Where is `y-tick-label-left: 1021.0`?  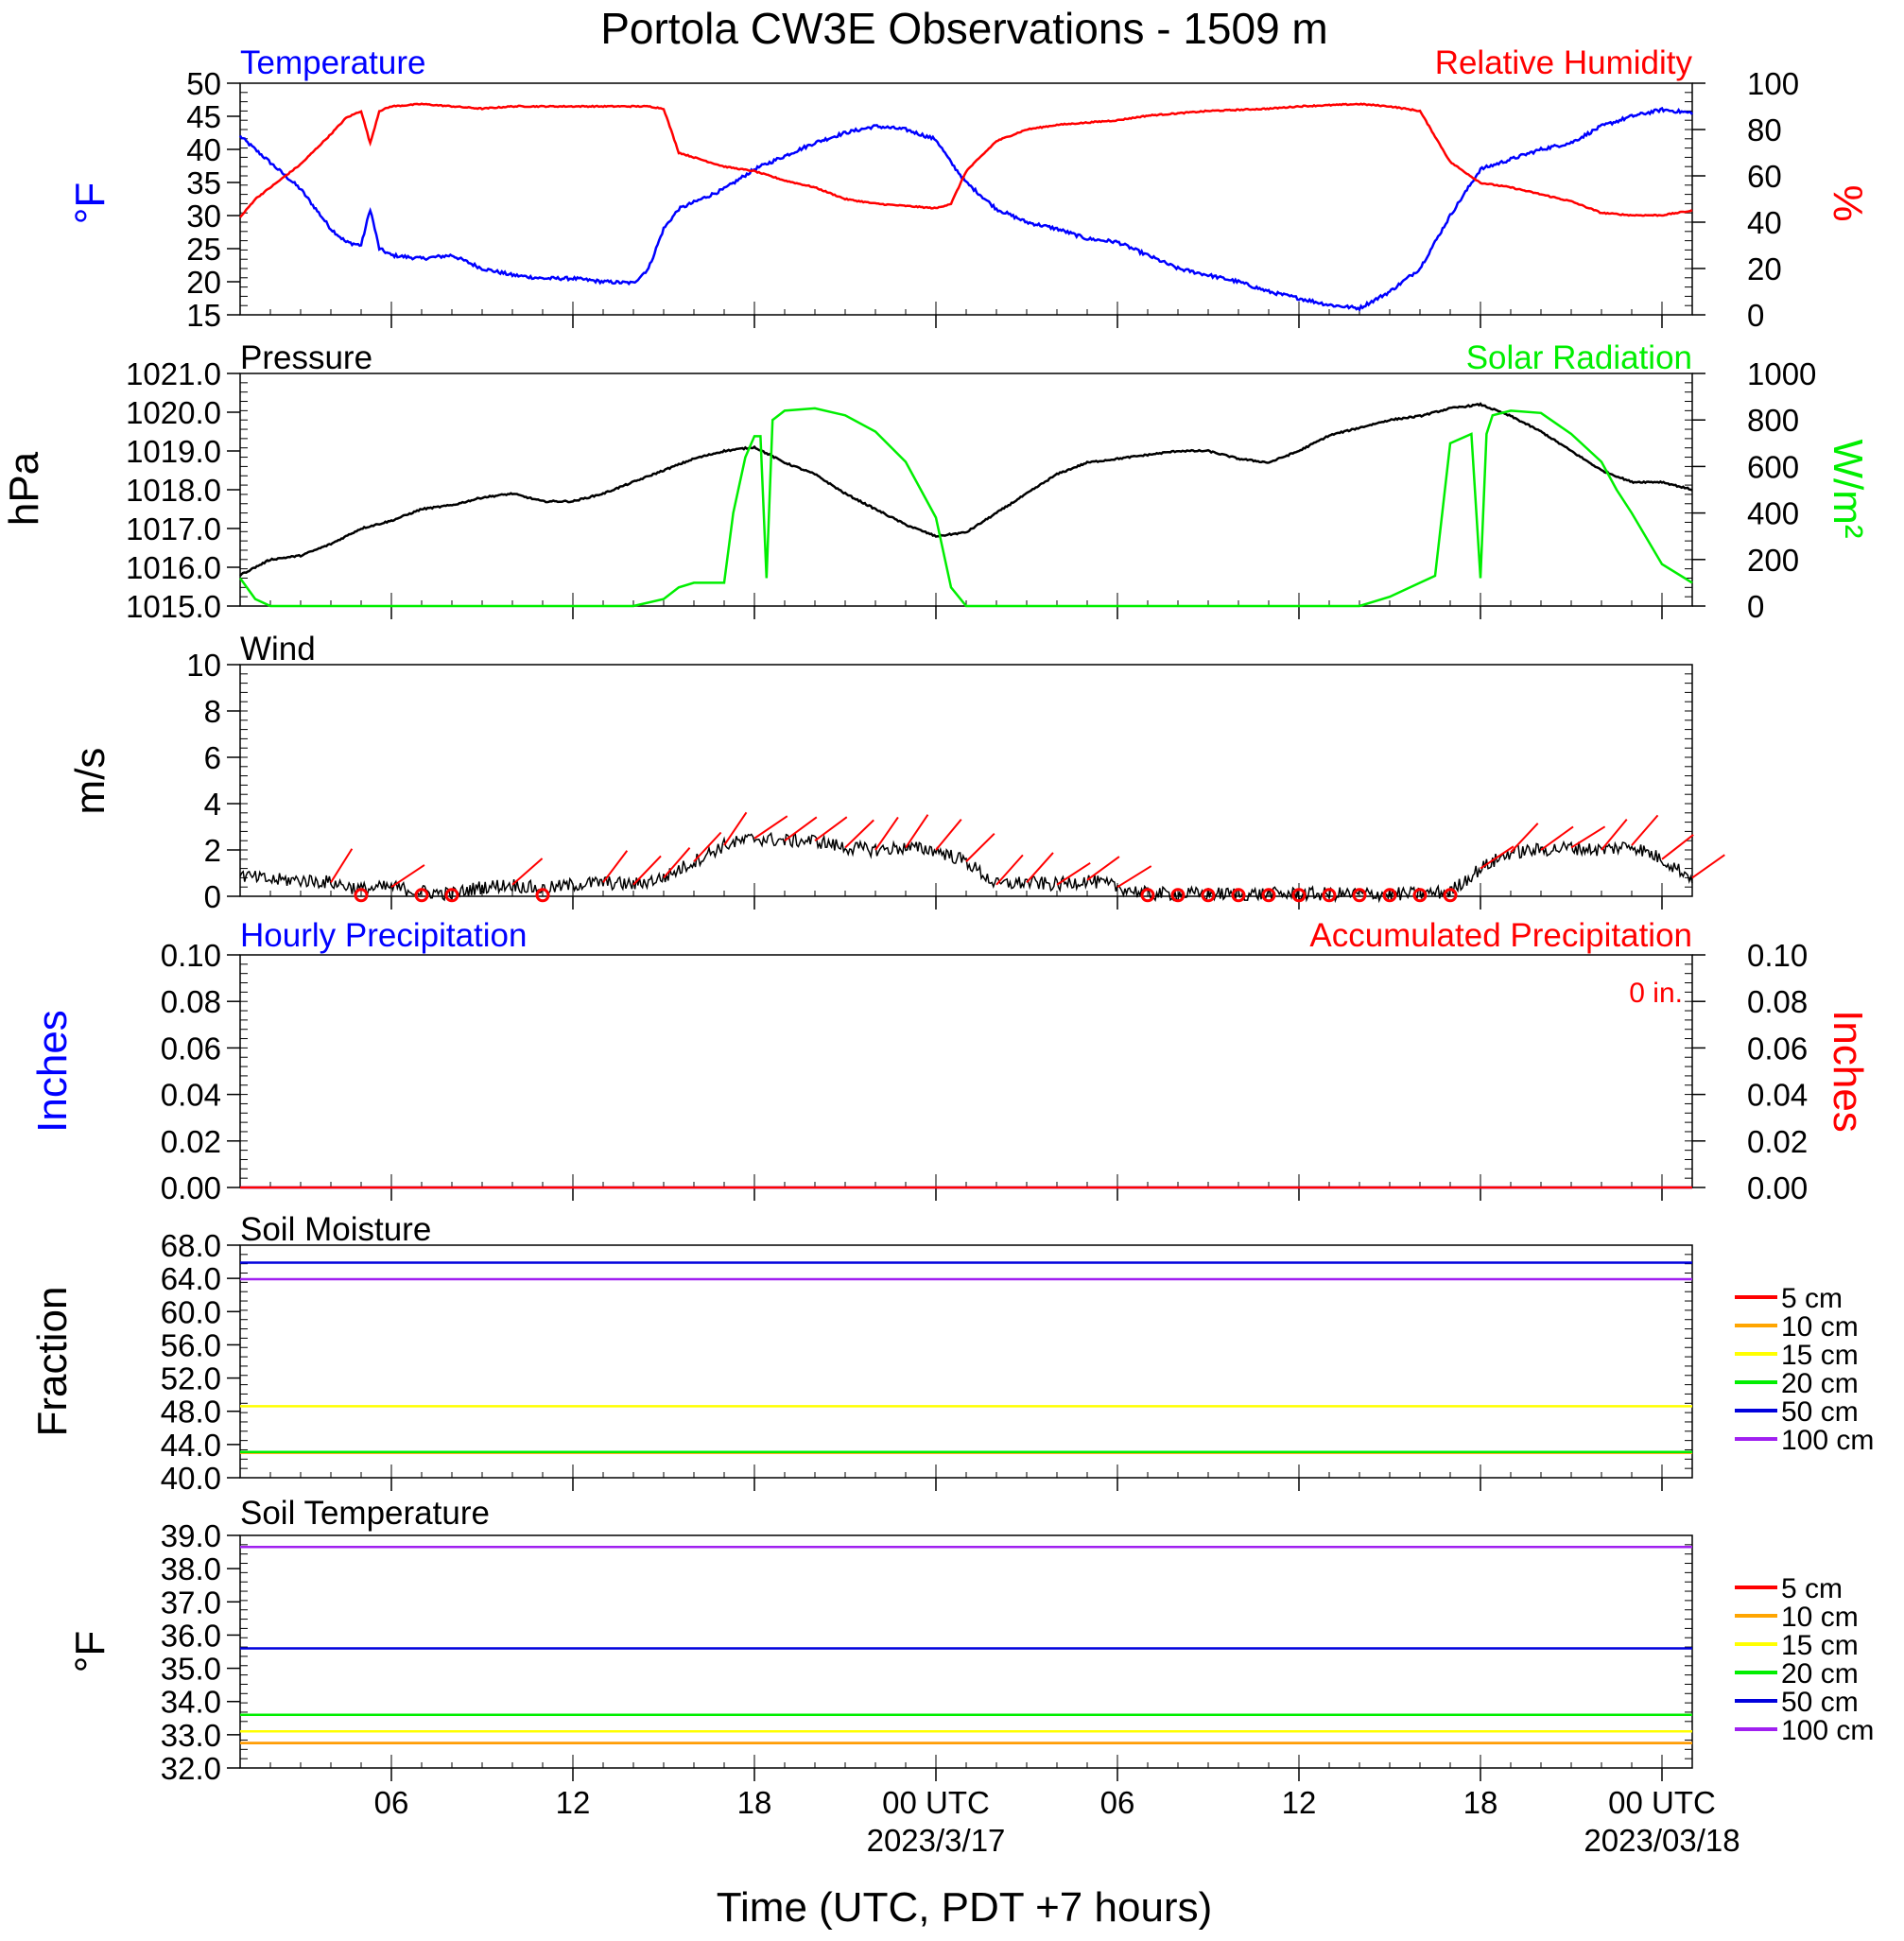
y-tick-label-left: 1021.0 is located at coordinates (173, 374).